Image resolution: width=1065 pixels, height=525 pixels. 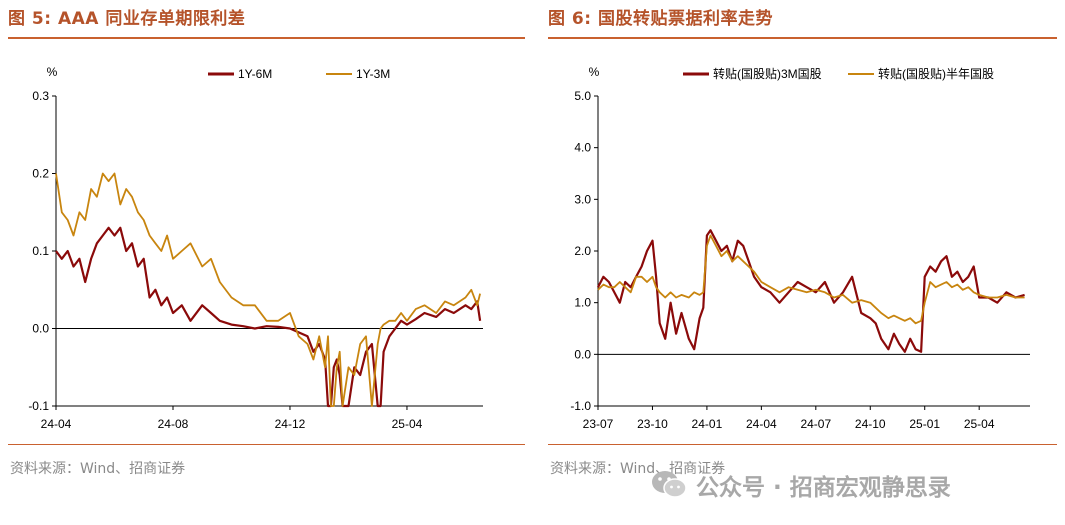 I want to click on figure-5-source: 资料来源：Wind、招商证券, so click(x=98, y=469).